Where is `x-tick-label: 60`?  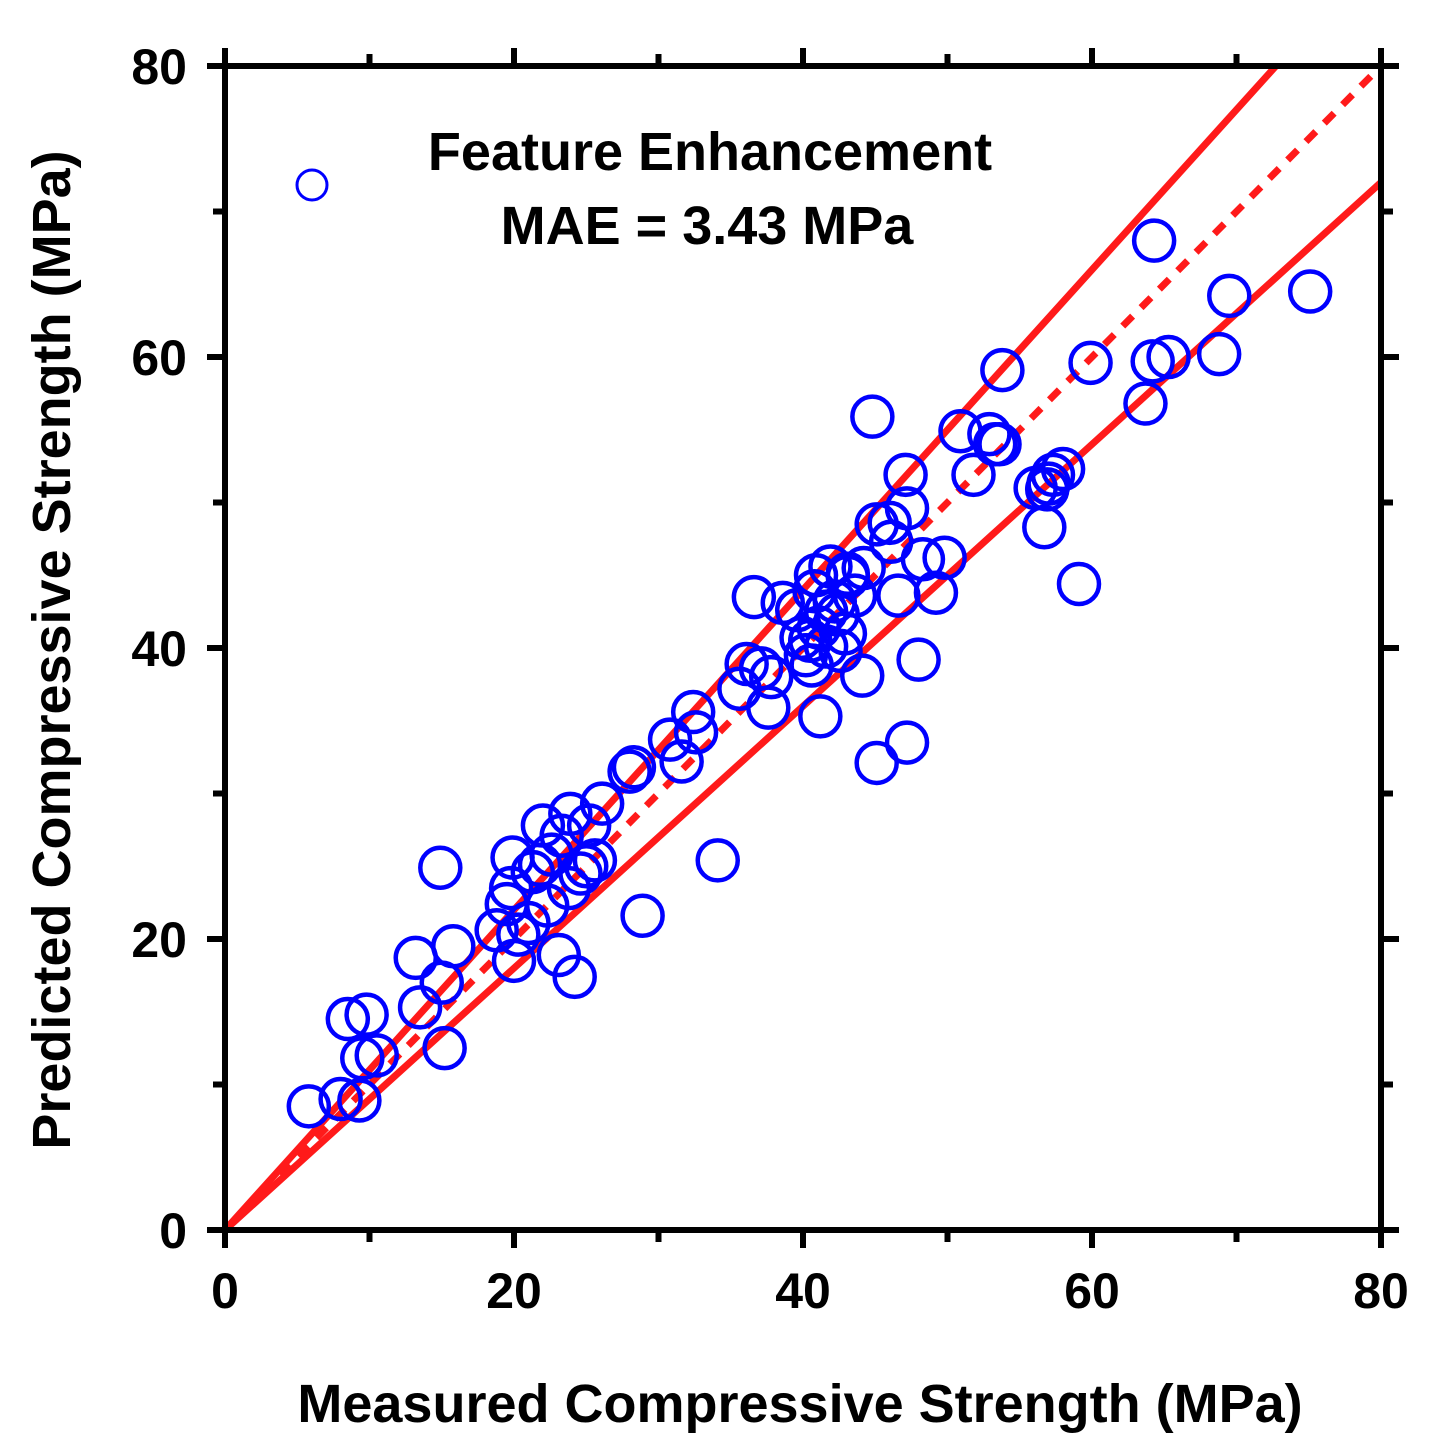 x-tick-label: 60 is located at coordinates (1092, 1291).